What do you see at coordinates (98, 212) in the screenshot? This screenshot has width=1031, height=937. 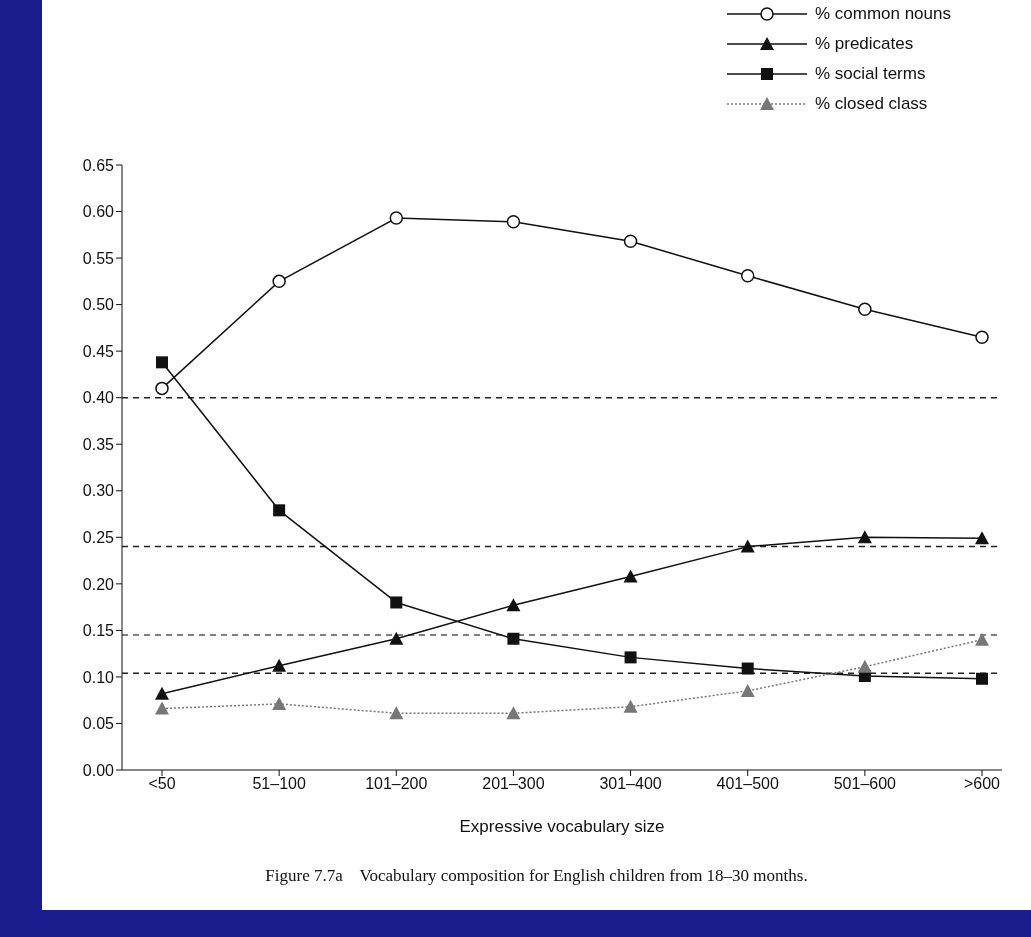 I see `y-tick-label: 0.60` at bounding box center [98, 212].